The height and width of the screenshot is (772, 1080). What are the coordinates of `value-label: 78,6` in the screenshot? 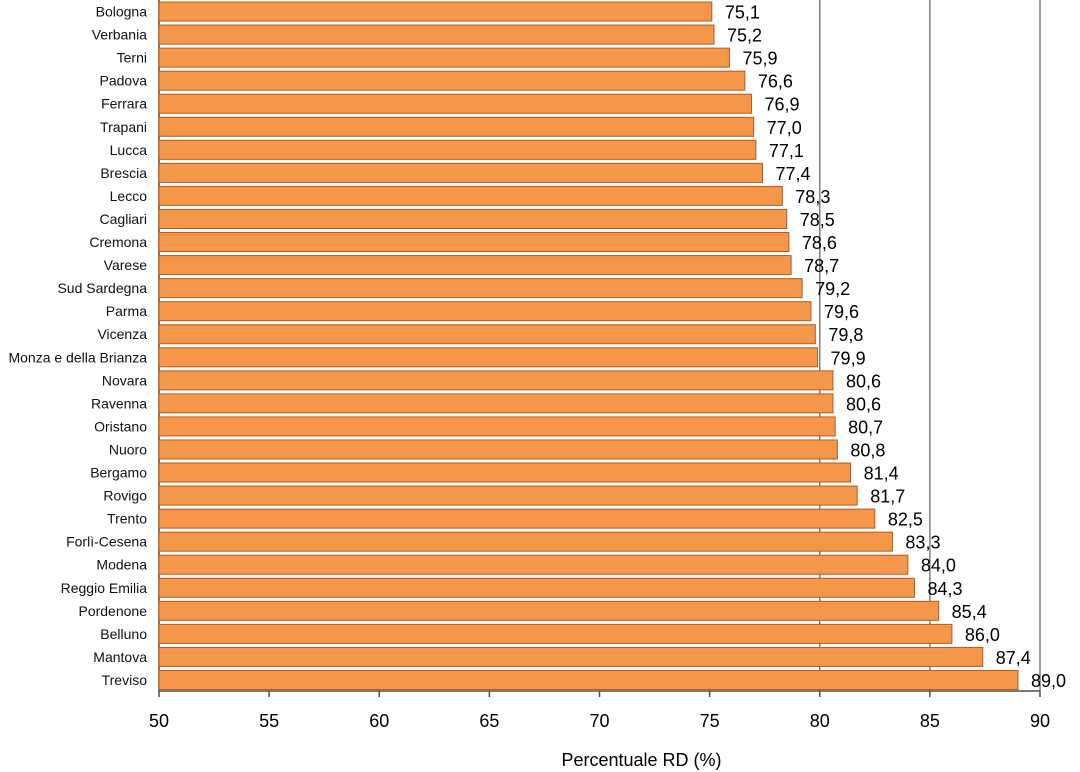 It's located at (819, 243).